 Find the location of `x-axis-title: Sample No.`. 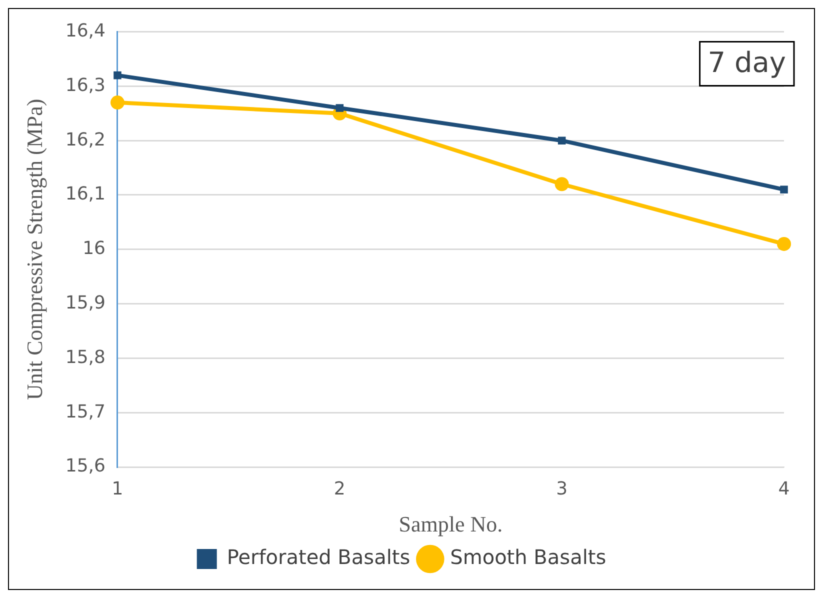

x-axis-title: Sample No. is located at coordinates (450, 524).